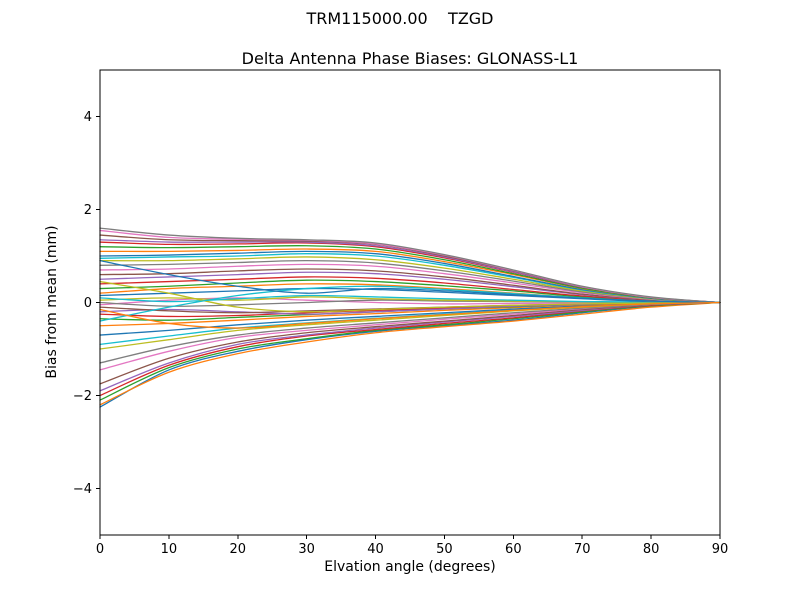  Describe the element at coordinates (306, 549) in the screenshot. I see `x-tick-label: 30` at that location.